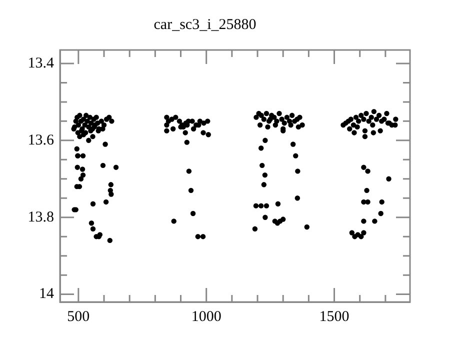 The width and height of the screenshot is (460, 340). I want to click on x-tick-label: 1500, so click(334, 316).